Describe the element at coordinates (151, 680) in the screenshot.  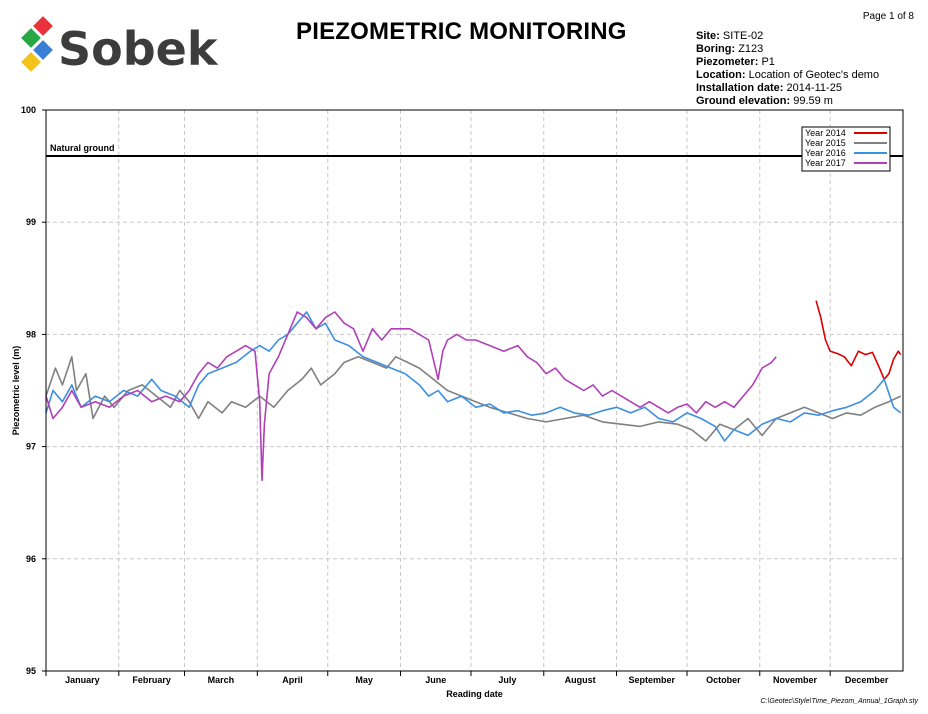
I see `x-tick-label: February` at that location.